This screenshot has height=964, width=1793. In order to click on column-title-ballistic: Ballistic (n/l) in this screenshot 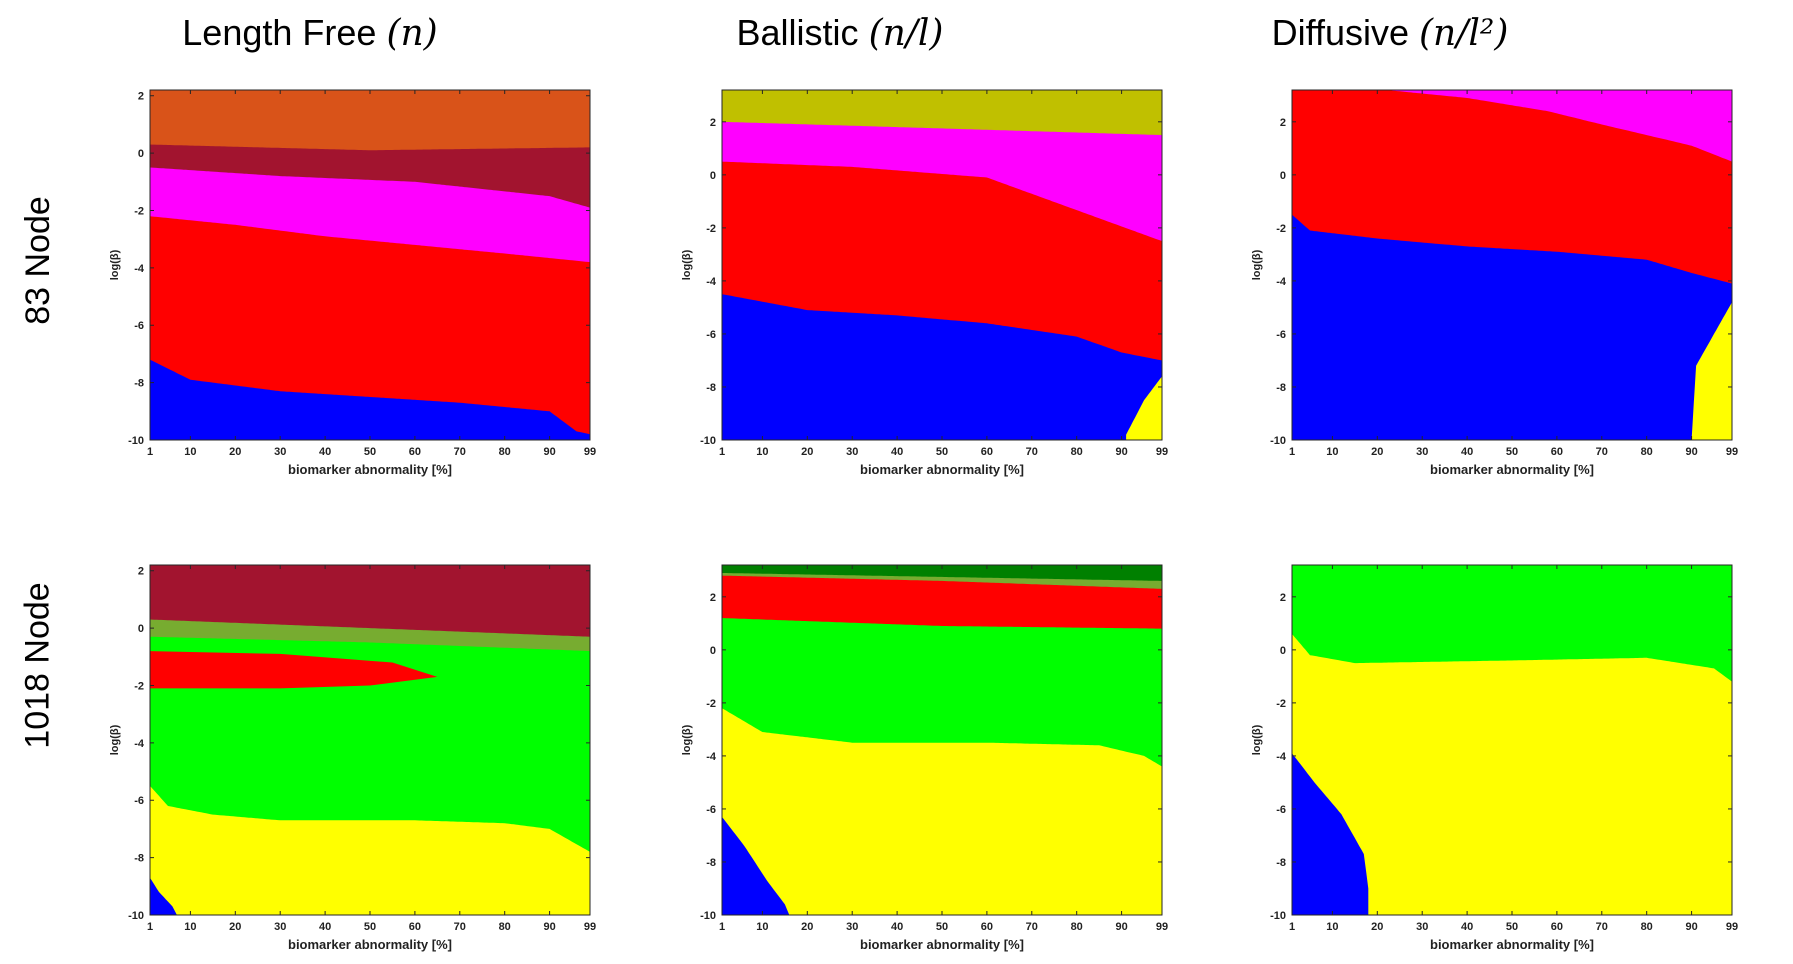, I will do `click(840, 33)`.